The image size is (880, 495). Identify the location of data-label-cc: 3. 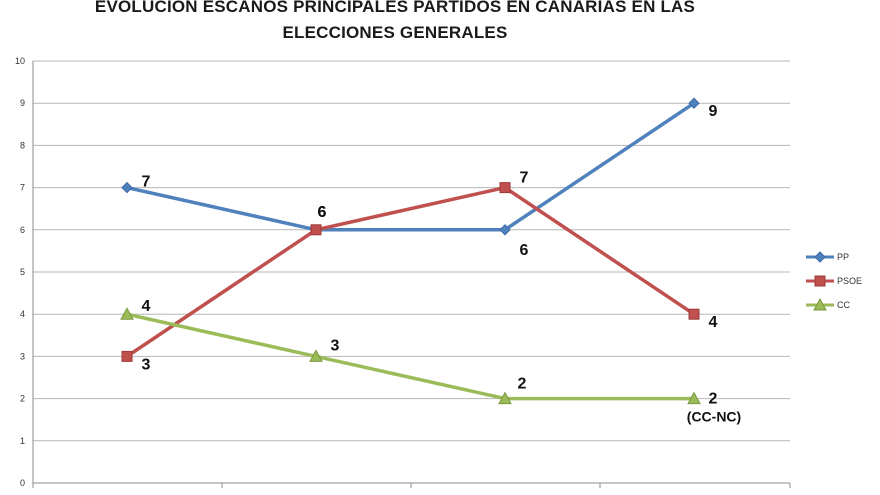
(335, 345).